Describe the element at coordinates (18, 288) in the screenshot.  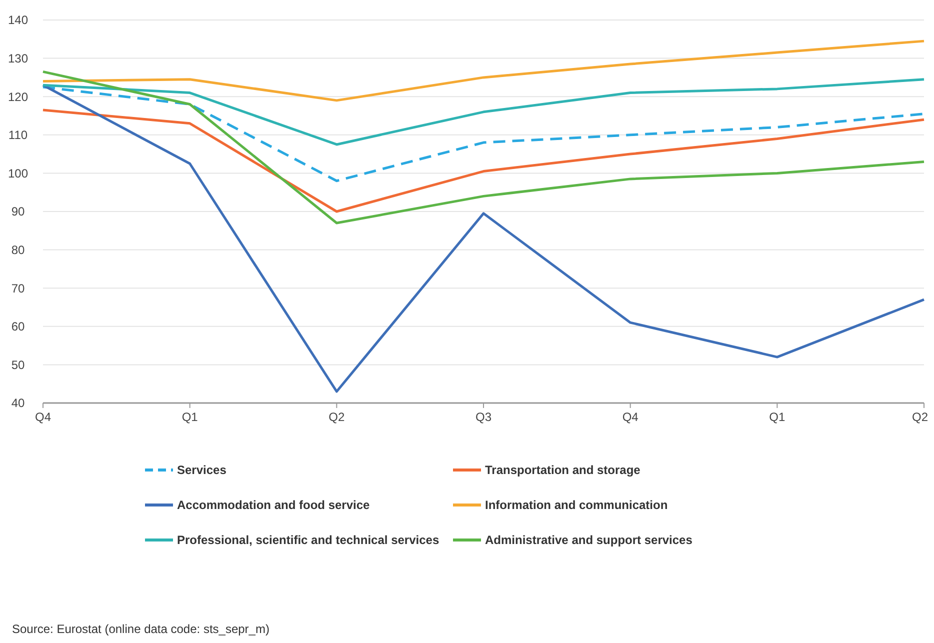
I see `y-tick-label: 70` at that location.